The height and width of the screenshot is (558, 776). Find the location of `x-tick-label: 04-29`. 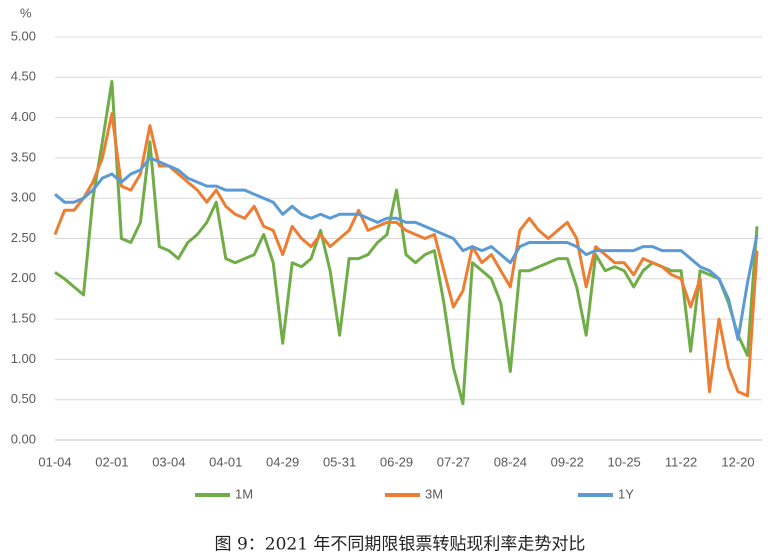

x-tick-label: 04-29 is located at coordinates (282, 461).